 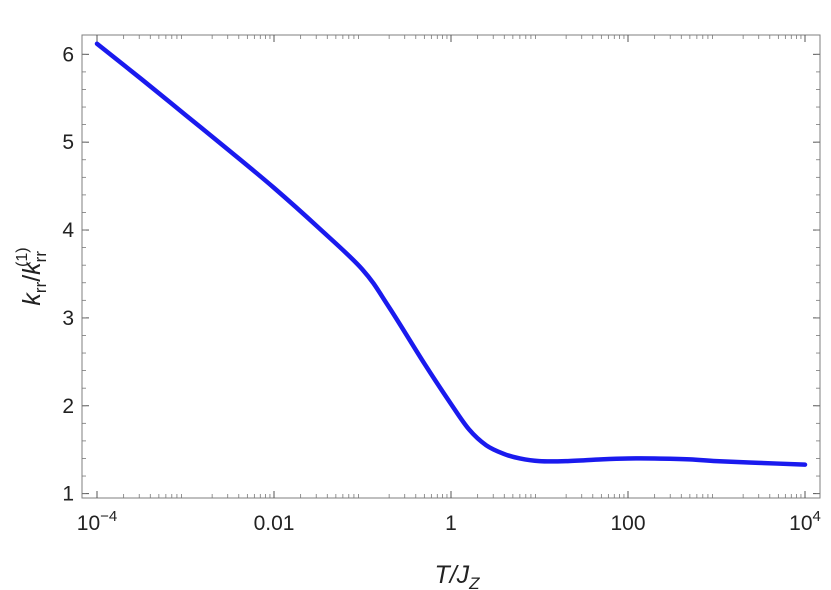 What do you see at coordinates (451, 523) in the screenshot?
I see `x-tick-label: 1` at bounding box center [451, 523].